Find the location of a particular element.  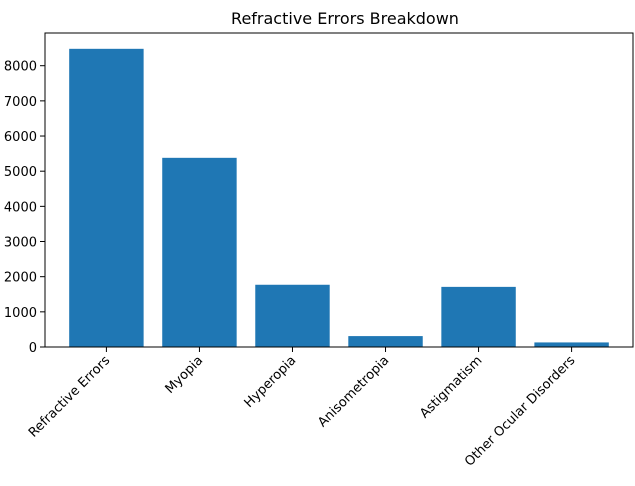

x-tick-label: Hyperopia is located at coordinates (271, 382).